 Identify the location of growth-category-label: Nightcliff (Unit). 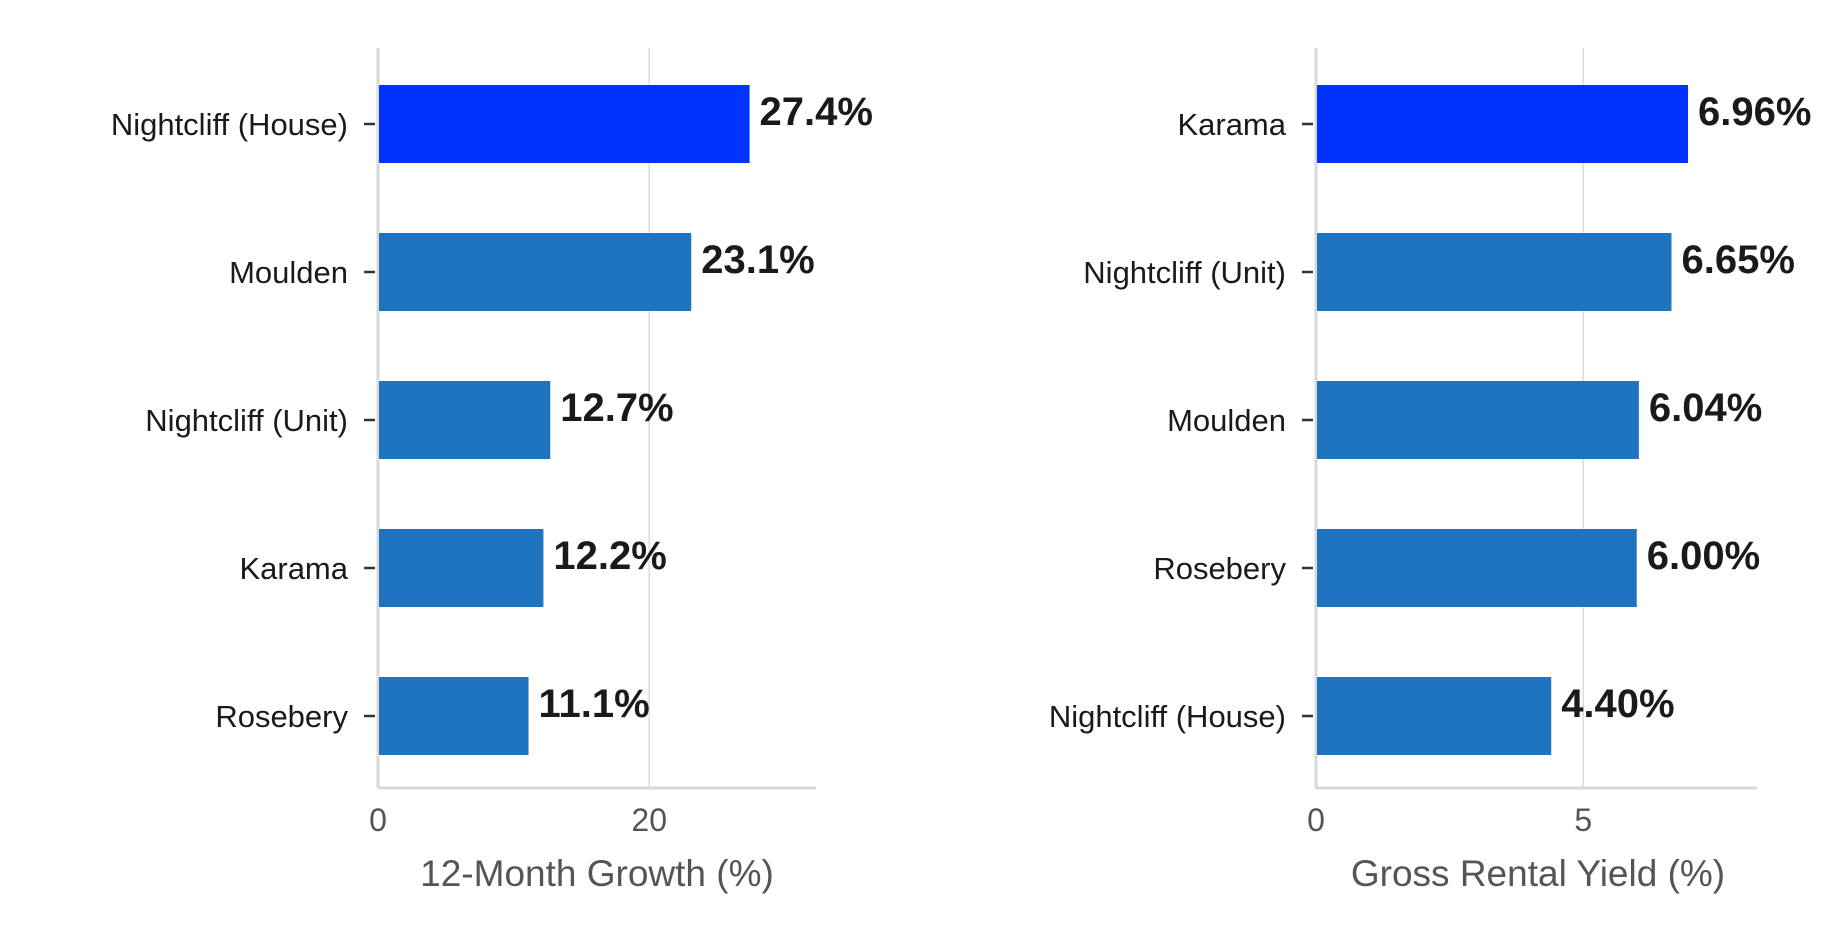
(246, 420).